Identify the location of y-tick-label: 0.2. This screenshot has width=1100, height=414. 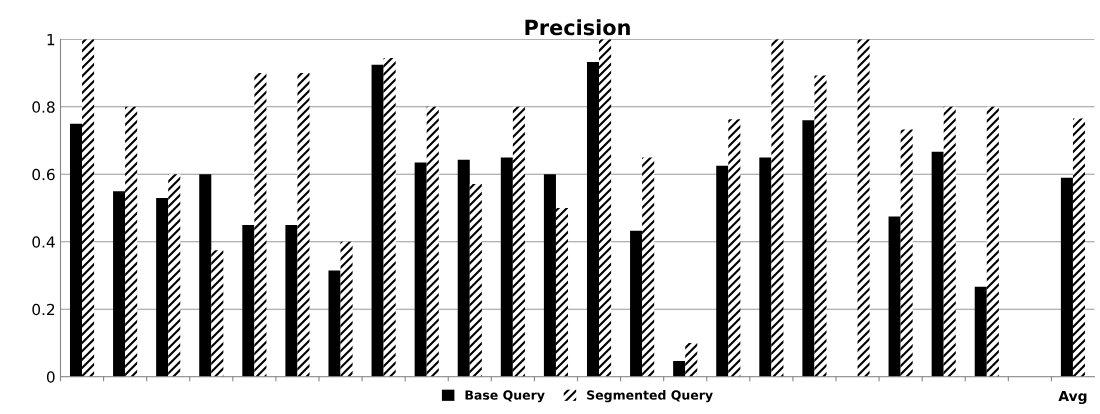
(43, 309).